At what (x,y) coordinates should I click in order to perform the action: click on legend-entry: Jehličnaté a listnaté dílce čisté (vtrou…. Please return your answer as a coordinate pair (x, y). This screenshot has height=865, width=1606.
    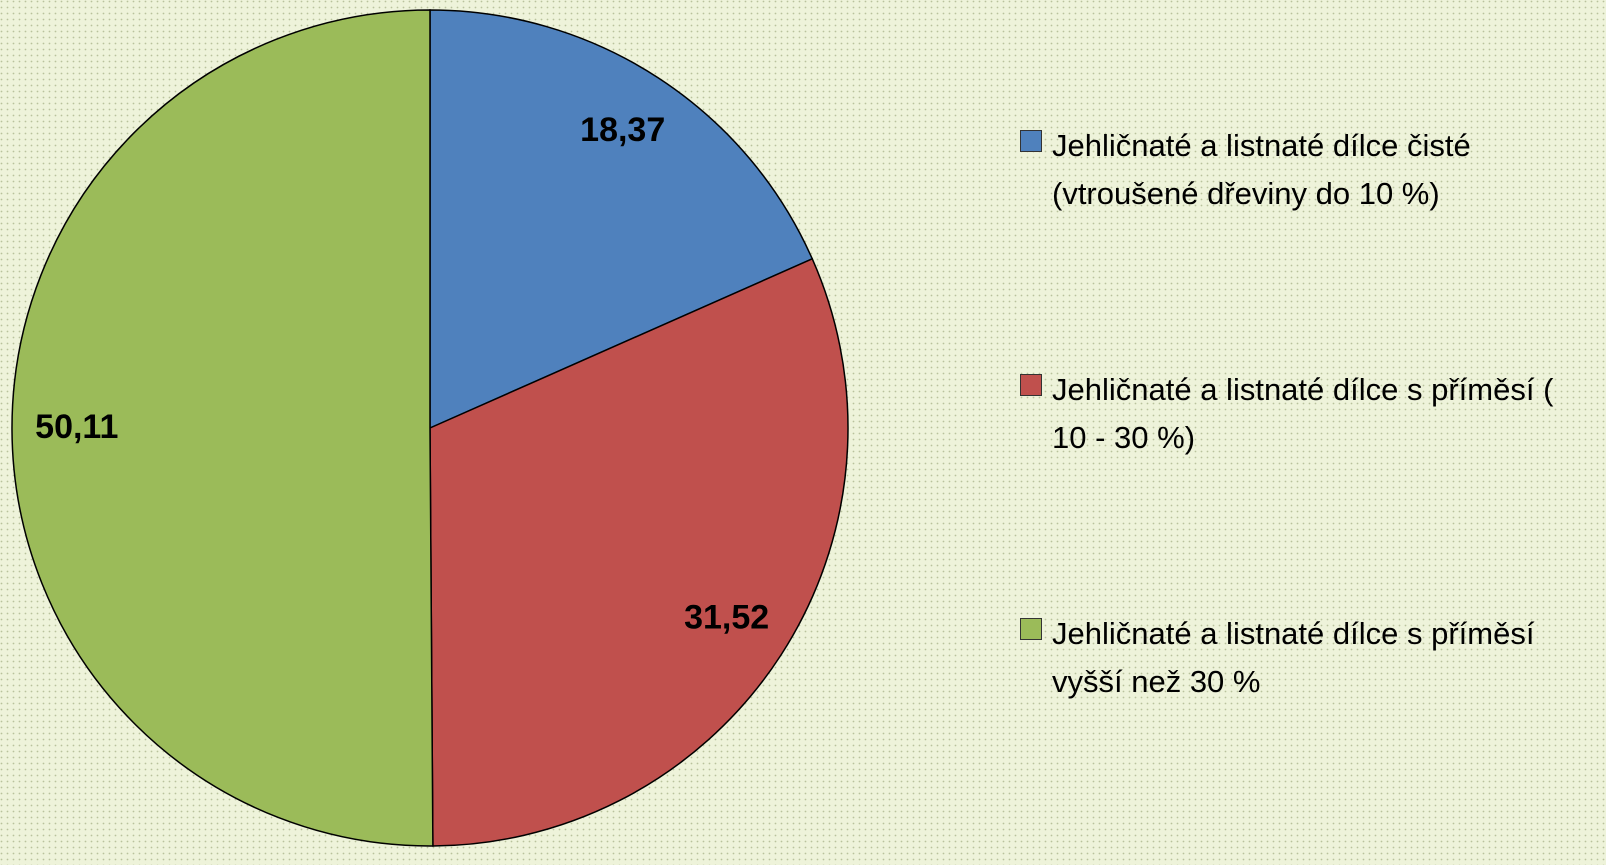
    Looking at the image, I should click on (1300, 170).